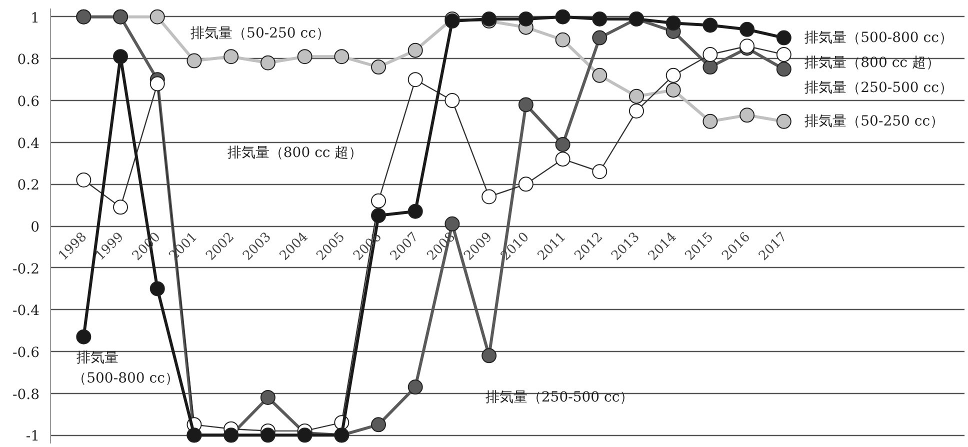 This screenshot has height=447, width=968. Describe the element at coordinates (26, 269) in the screenshot. I see `y-tick-label: -0.2` at that location.